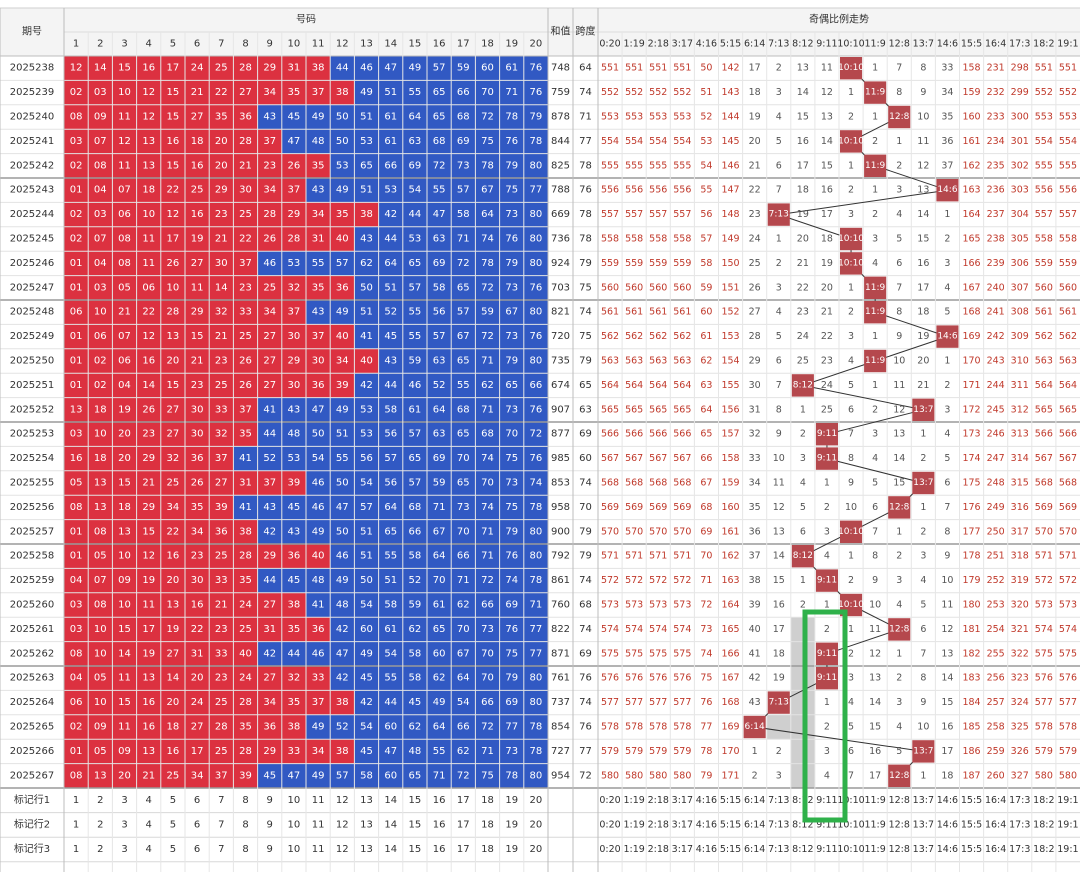  I want to click on miss-count: 250, so click(996, 531).